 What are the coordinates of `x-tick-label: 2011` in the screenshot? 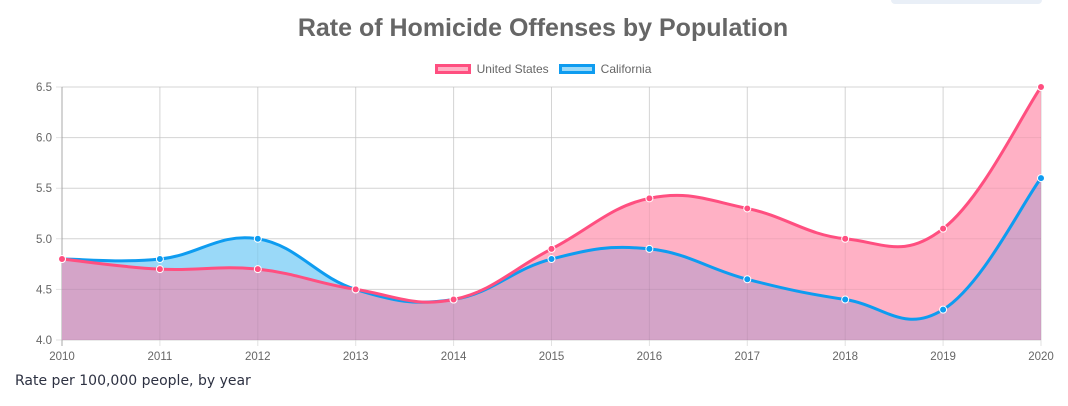 It's located at (160, 357).